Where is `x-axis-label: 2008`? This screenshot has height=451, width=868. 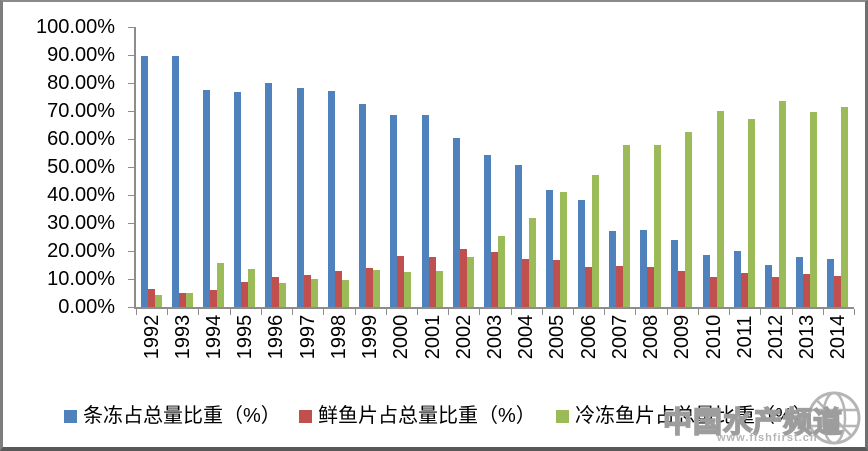 x-axis-label: 2008 is located at coordinates (651, 337).